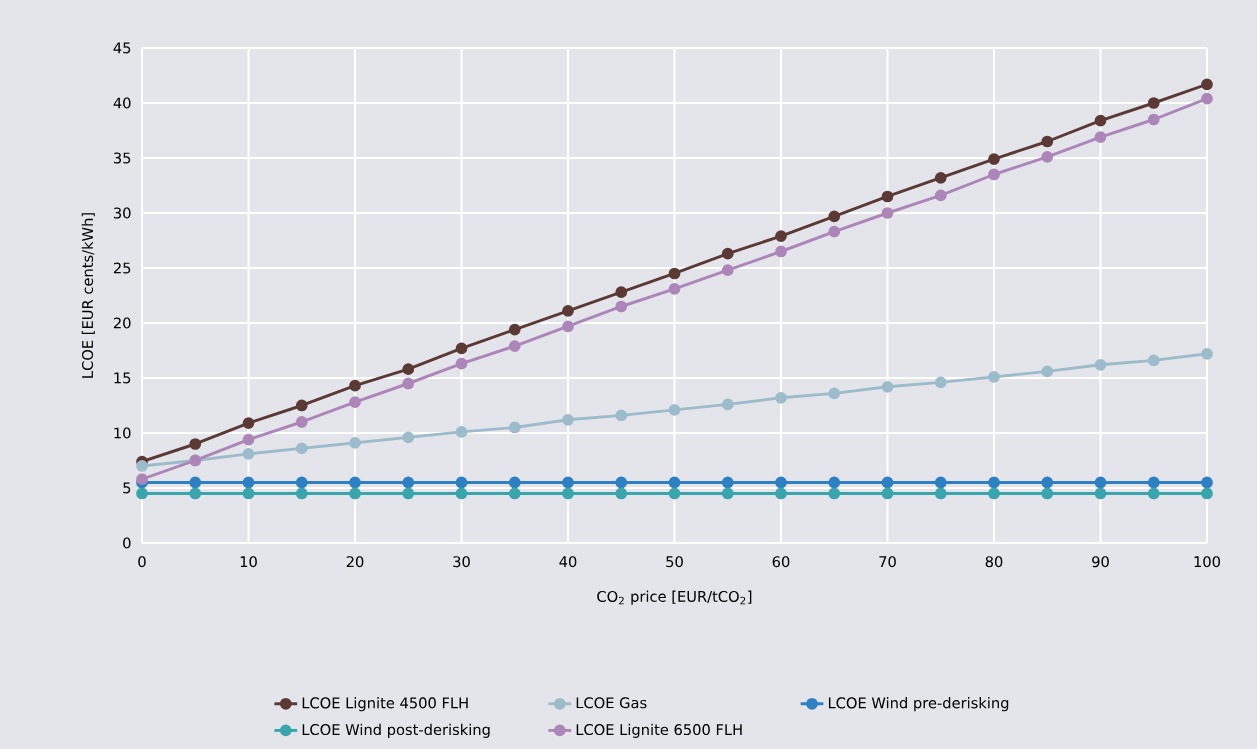 The width and height of the screenshot is (1257, 749). What do you see at coordinates (122, 103) in the screenshot?
I see `y-tick-label: 40` at bounding box center [122, 103].